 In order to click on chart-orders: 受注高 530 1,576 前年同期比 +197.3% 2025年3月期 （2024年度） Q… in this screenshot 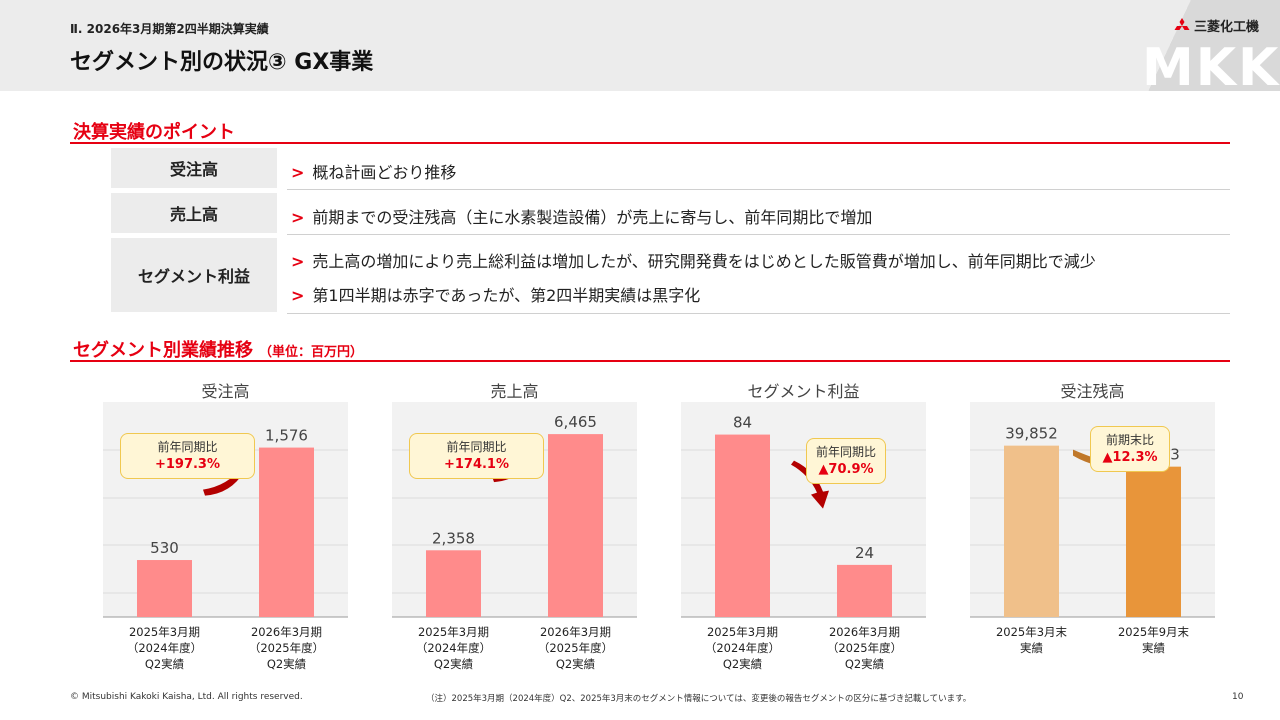, I will do `click(225, 528)`.